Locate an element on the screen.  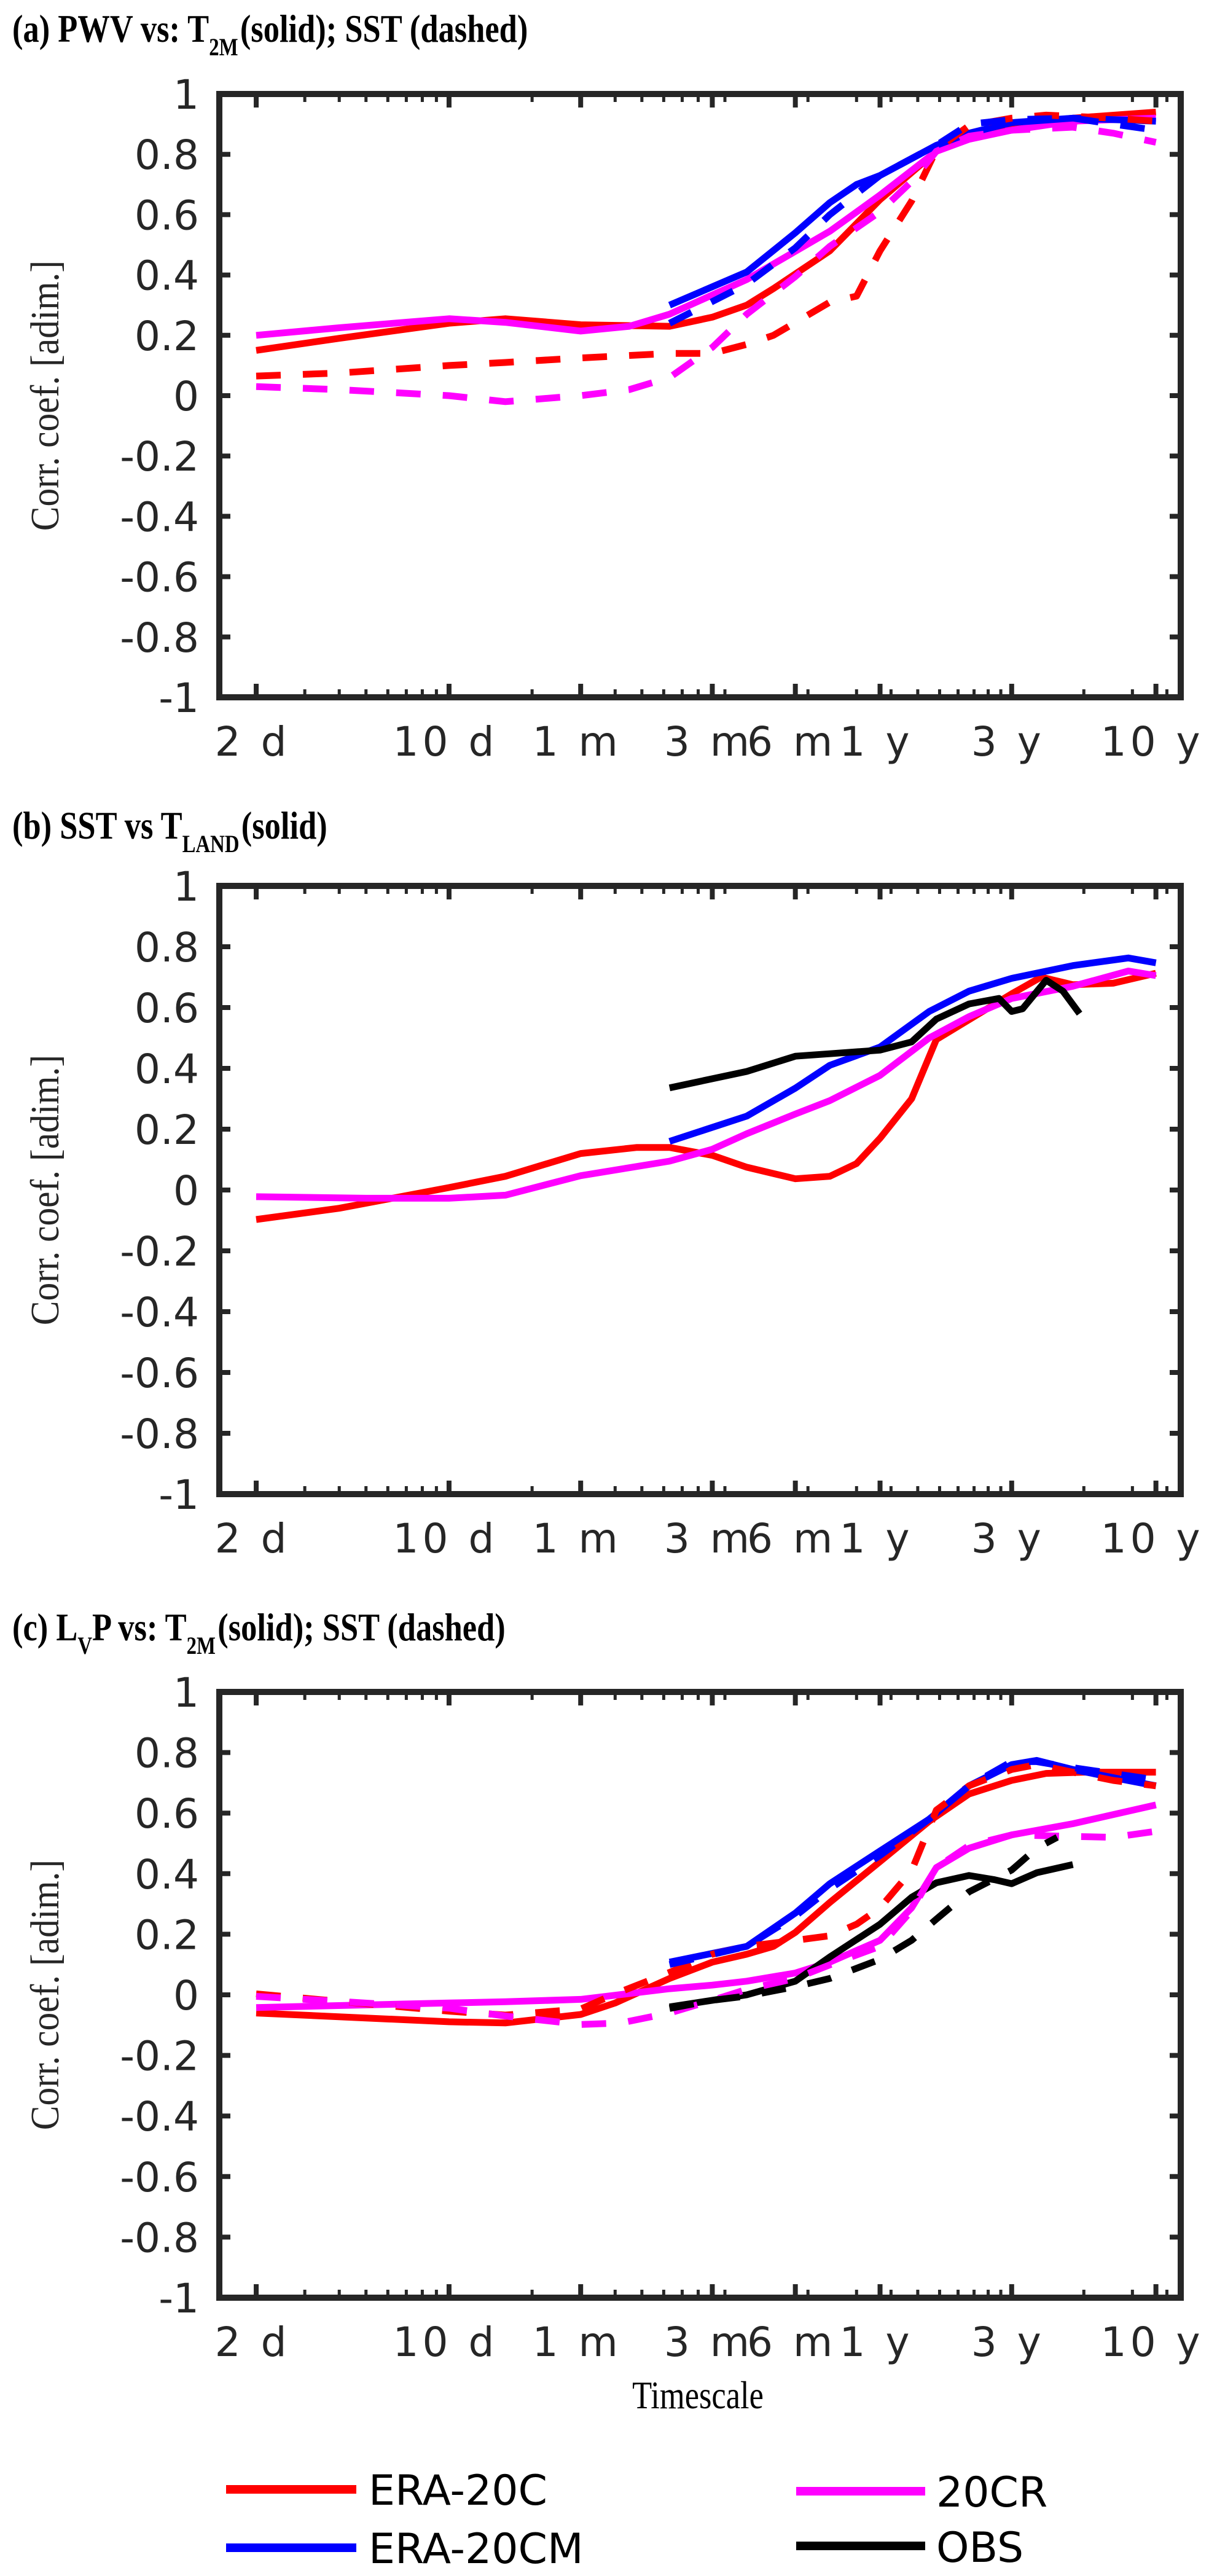
panel-a-ylabel: Corr. coef. [adim.] is located at coordinates (45, 395).